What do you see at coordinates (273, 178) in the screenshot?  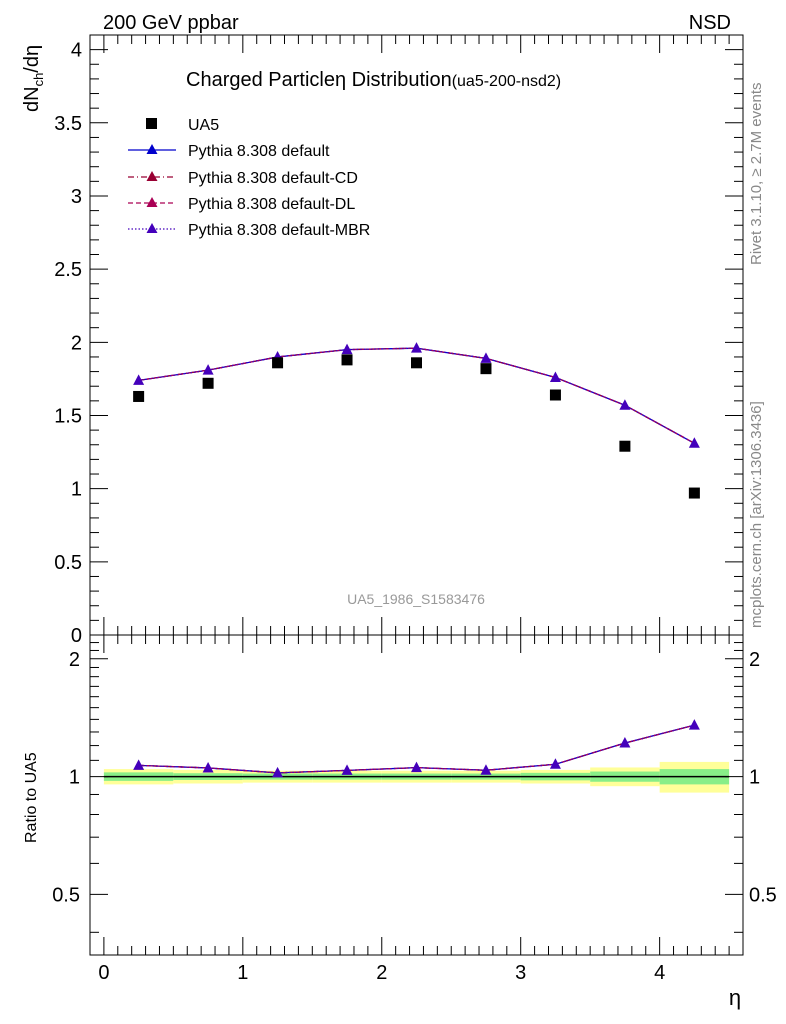 I see `legend-label-cd: Pythia 8.308 default-CD` at bounding box center [273, 178].